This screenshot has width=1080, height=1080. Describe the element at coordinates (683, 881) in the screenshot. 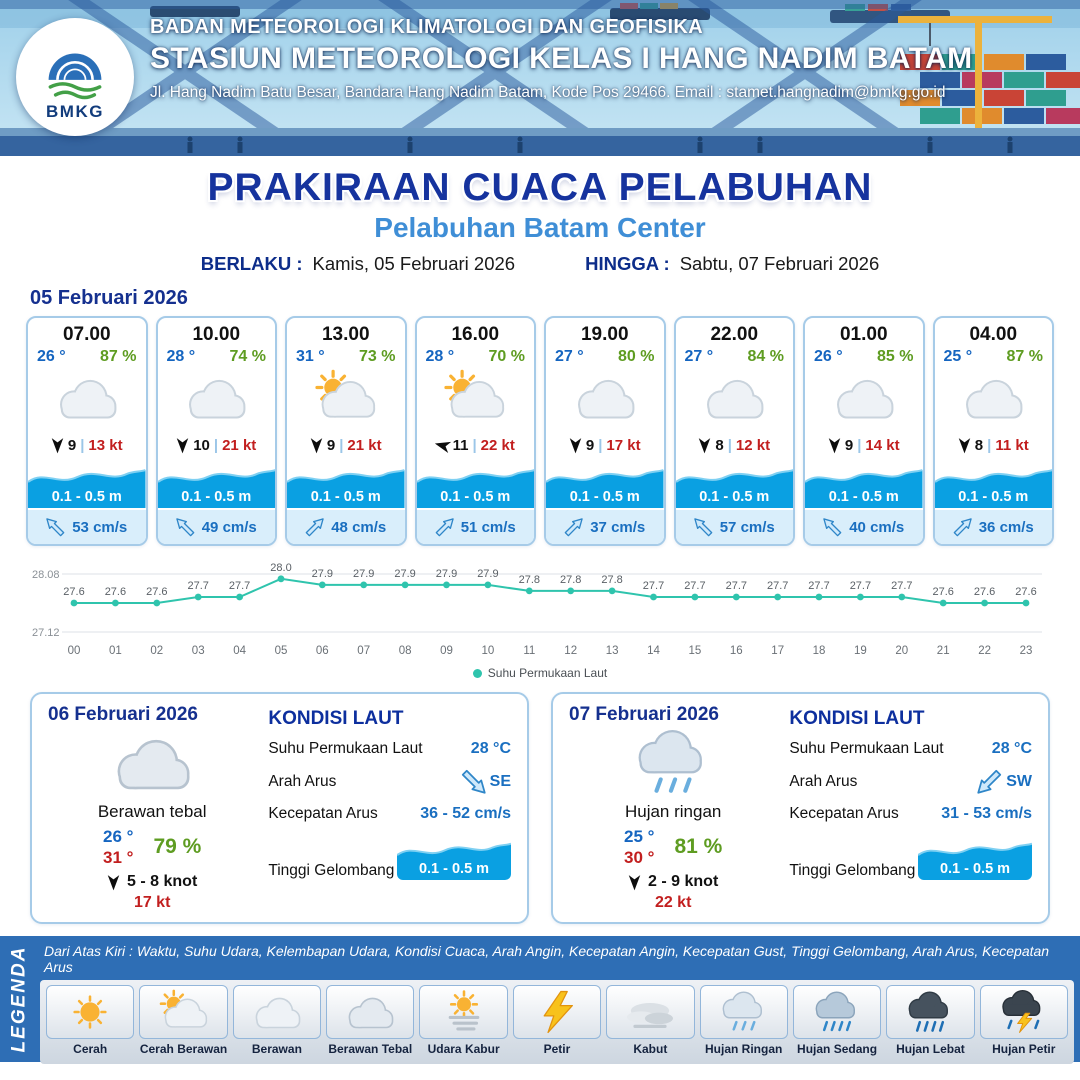

I see `wind-range: 2 - 9 knot` at that location.